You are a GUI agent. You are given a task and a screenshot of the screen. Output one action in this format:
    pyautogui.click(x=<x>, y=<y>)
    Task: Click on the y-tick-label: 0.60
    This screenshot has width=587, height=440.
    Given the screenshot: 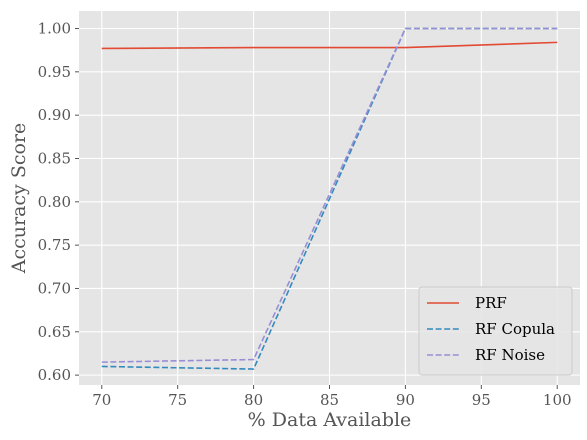 What is the action you would take?
    pyautogui.click(x=54, y=375)
    